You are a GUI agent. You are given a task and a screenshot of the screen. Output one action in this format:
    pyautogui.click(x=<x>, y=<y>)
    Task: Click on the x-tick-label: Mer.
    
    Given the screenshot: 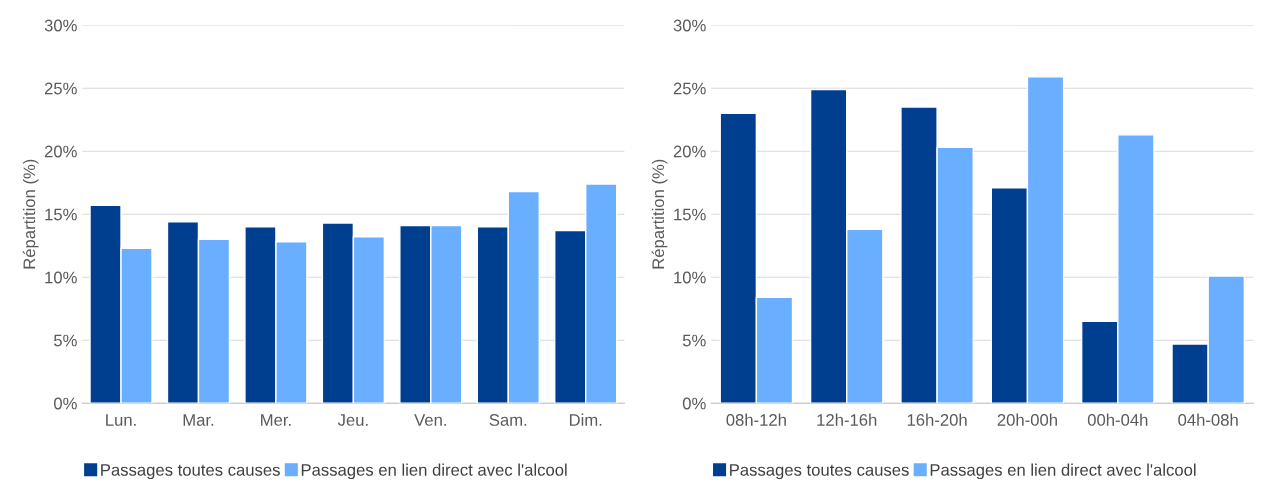 What is the action you would take?
    pyautogui.click(x=276, y=420)
    